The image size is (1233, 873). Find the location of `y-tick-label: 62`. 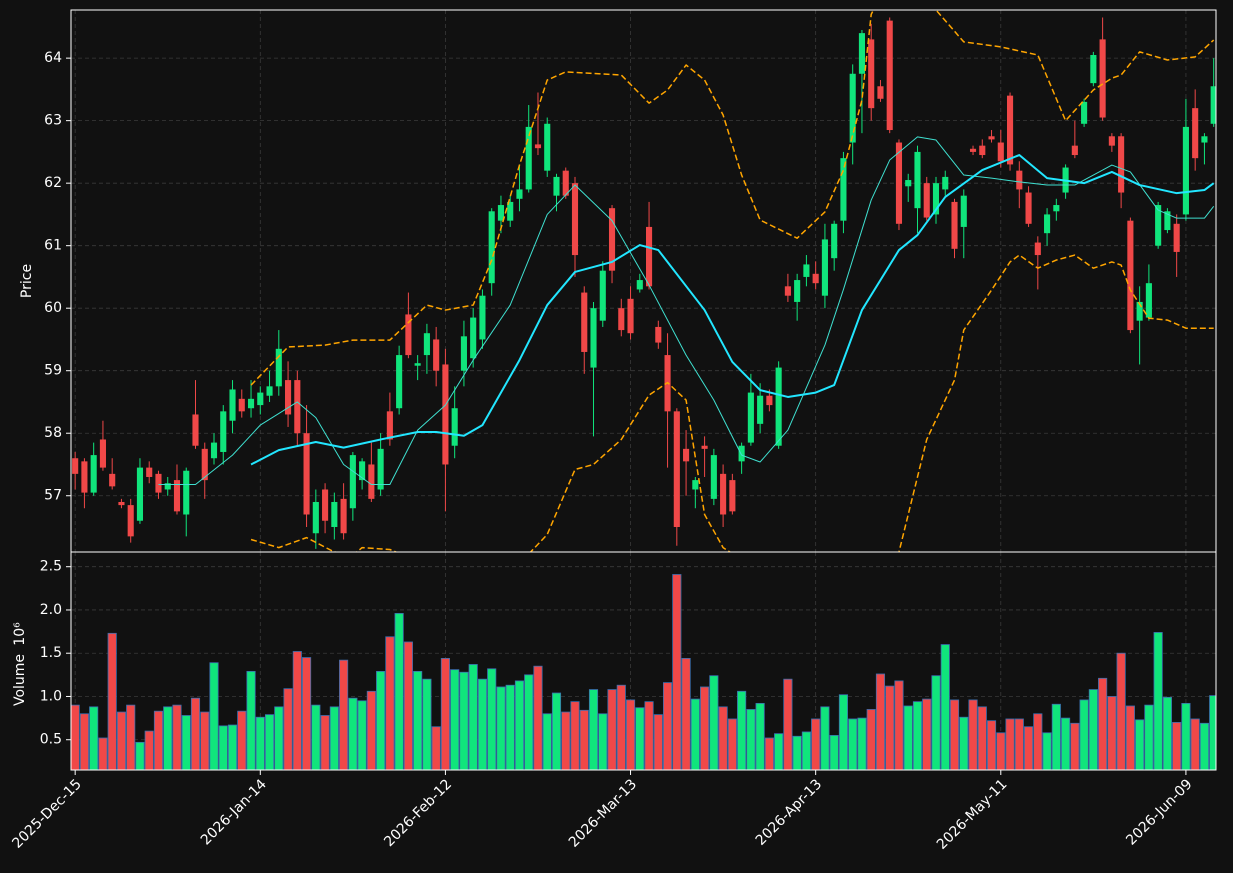

y-tick-label: 62 is located at coordinates (53, 183).